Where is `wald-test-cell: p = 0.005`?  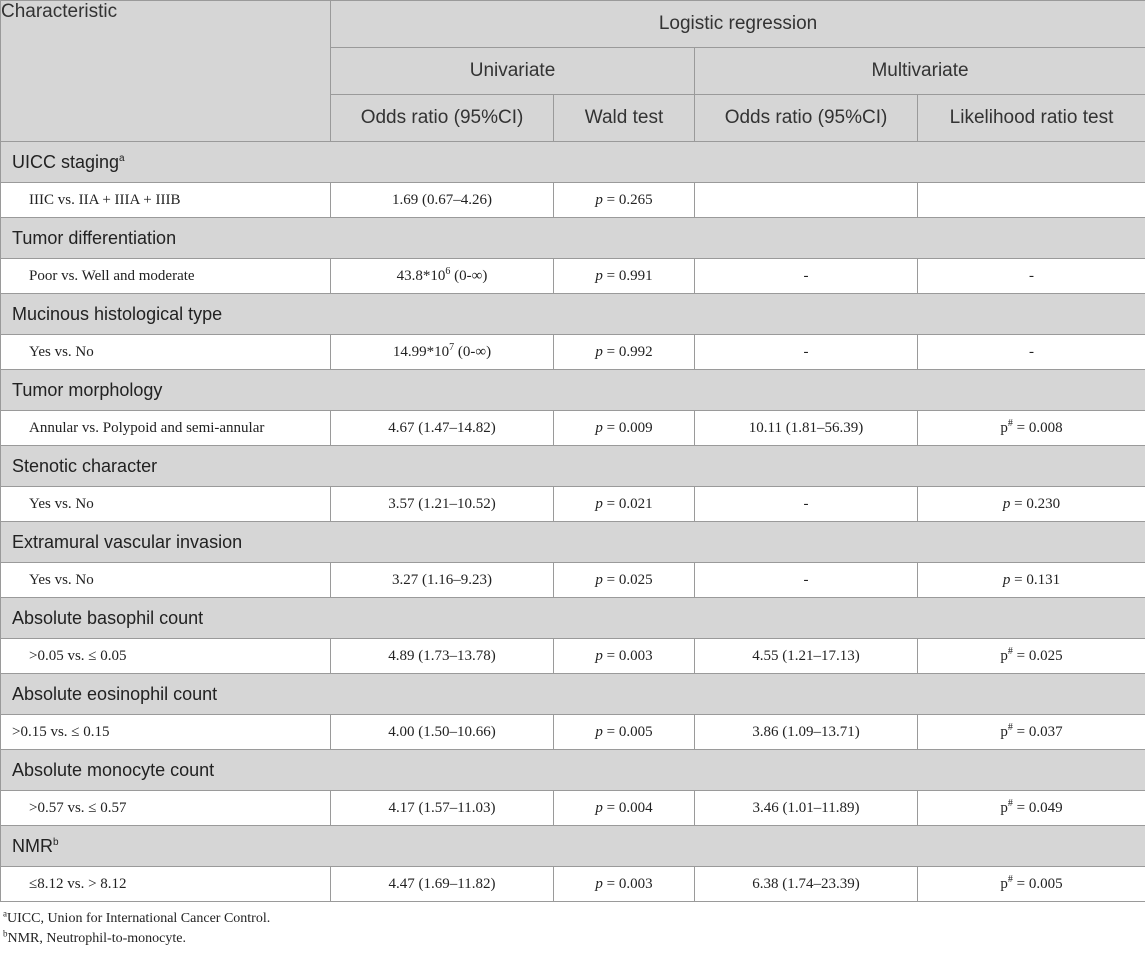 wald-test-cell: p = 0.005 is located at coordinates (624, 732).